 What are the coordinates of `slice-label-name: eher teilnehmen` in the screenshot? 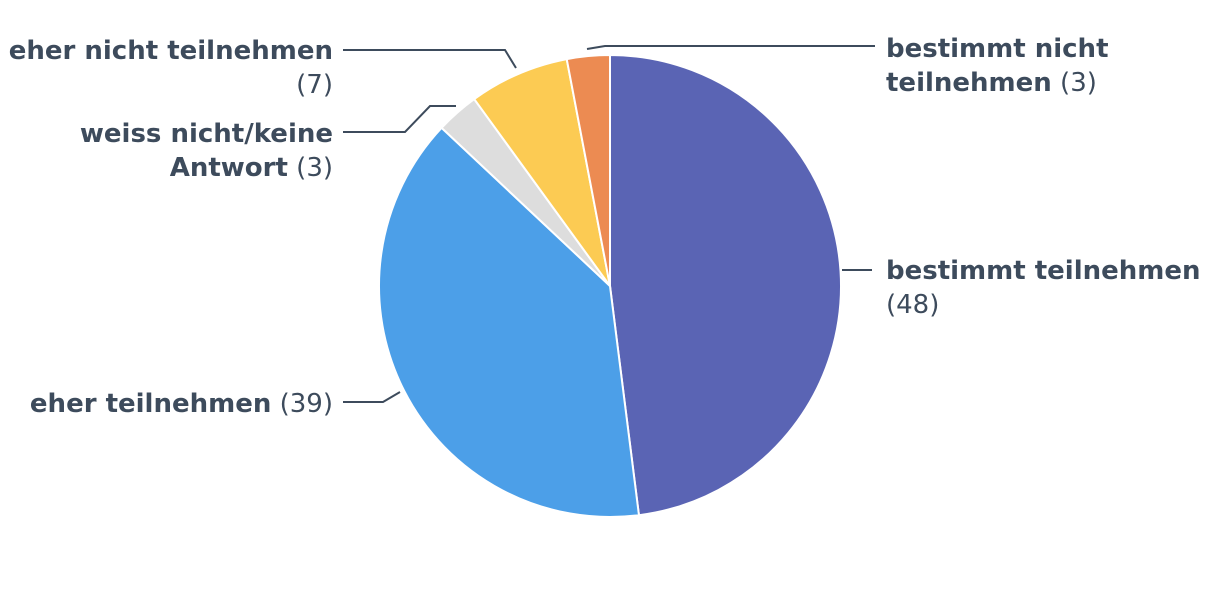 It's located at (150, 404).